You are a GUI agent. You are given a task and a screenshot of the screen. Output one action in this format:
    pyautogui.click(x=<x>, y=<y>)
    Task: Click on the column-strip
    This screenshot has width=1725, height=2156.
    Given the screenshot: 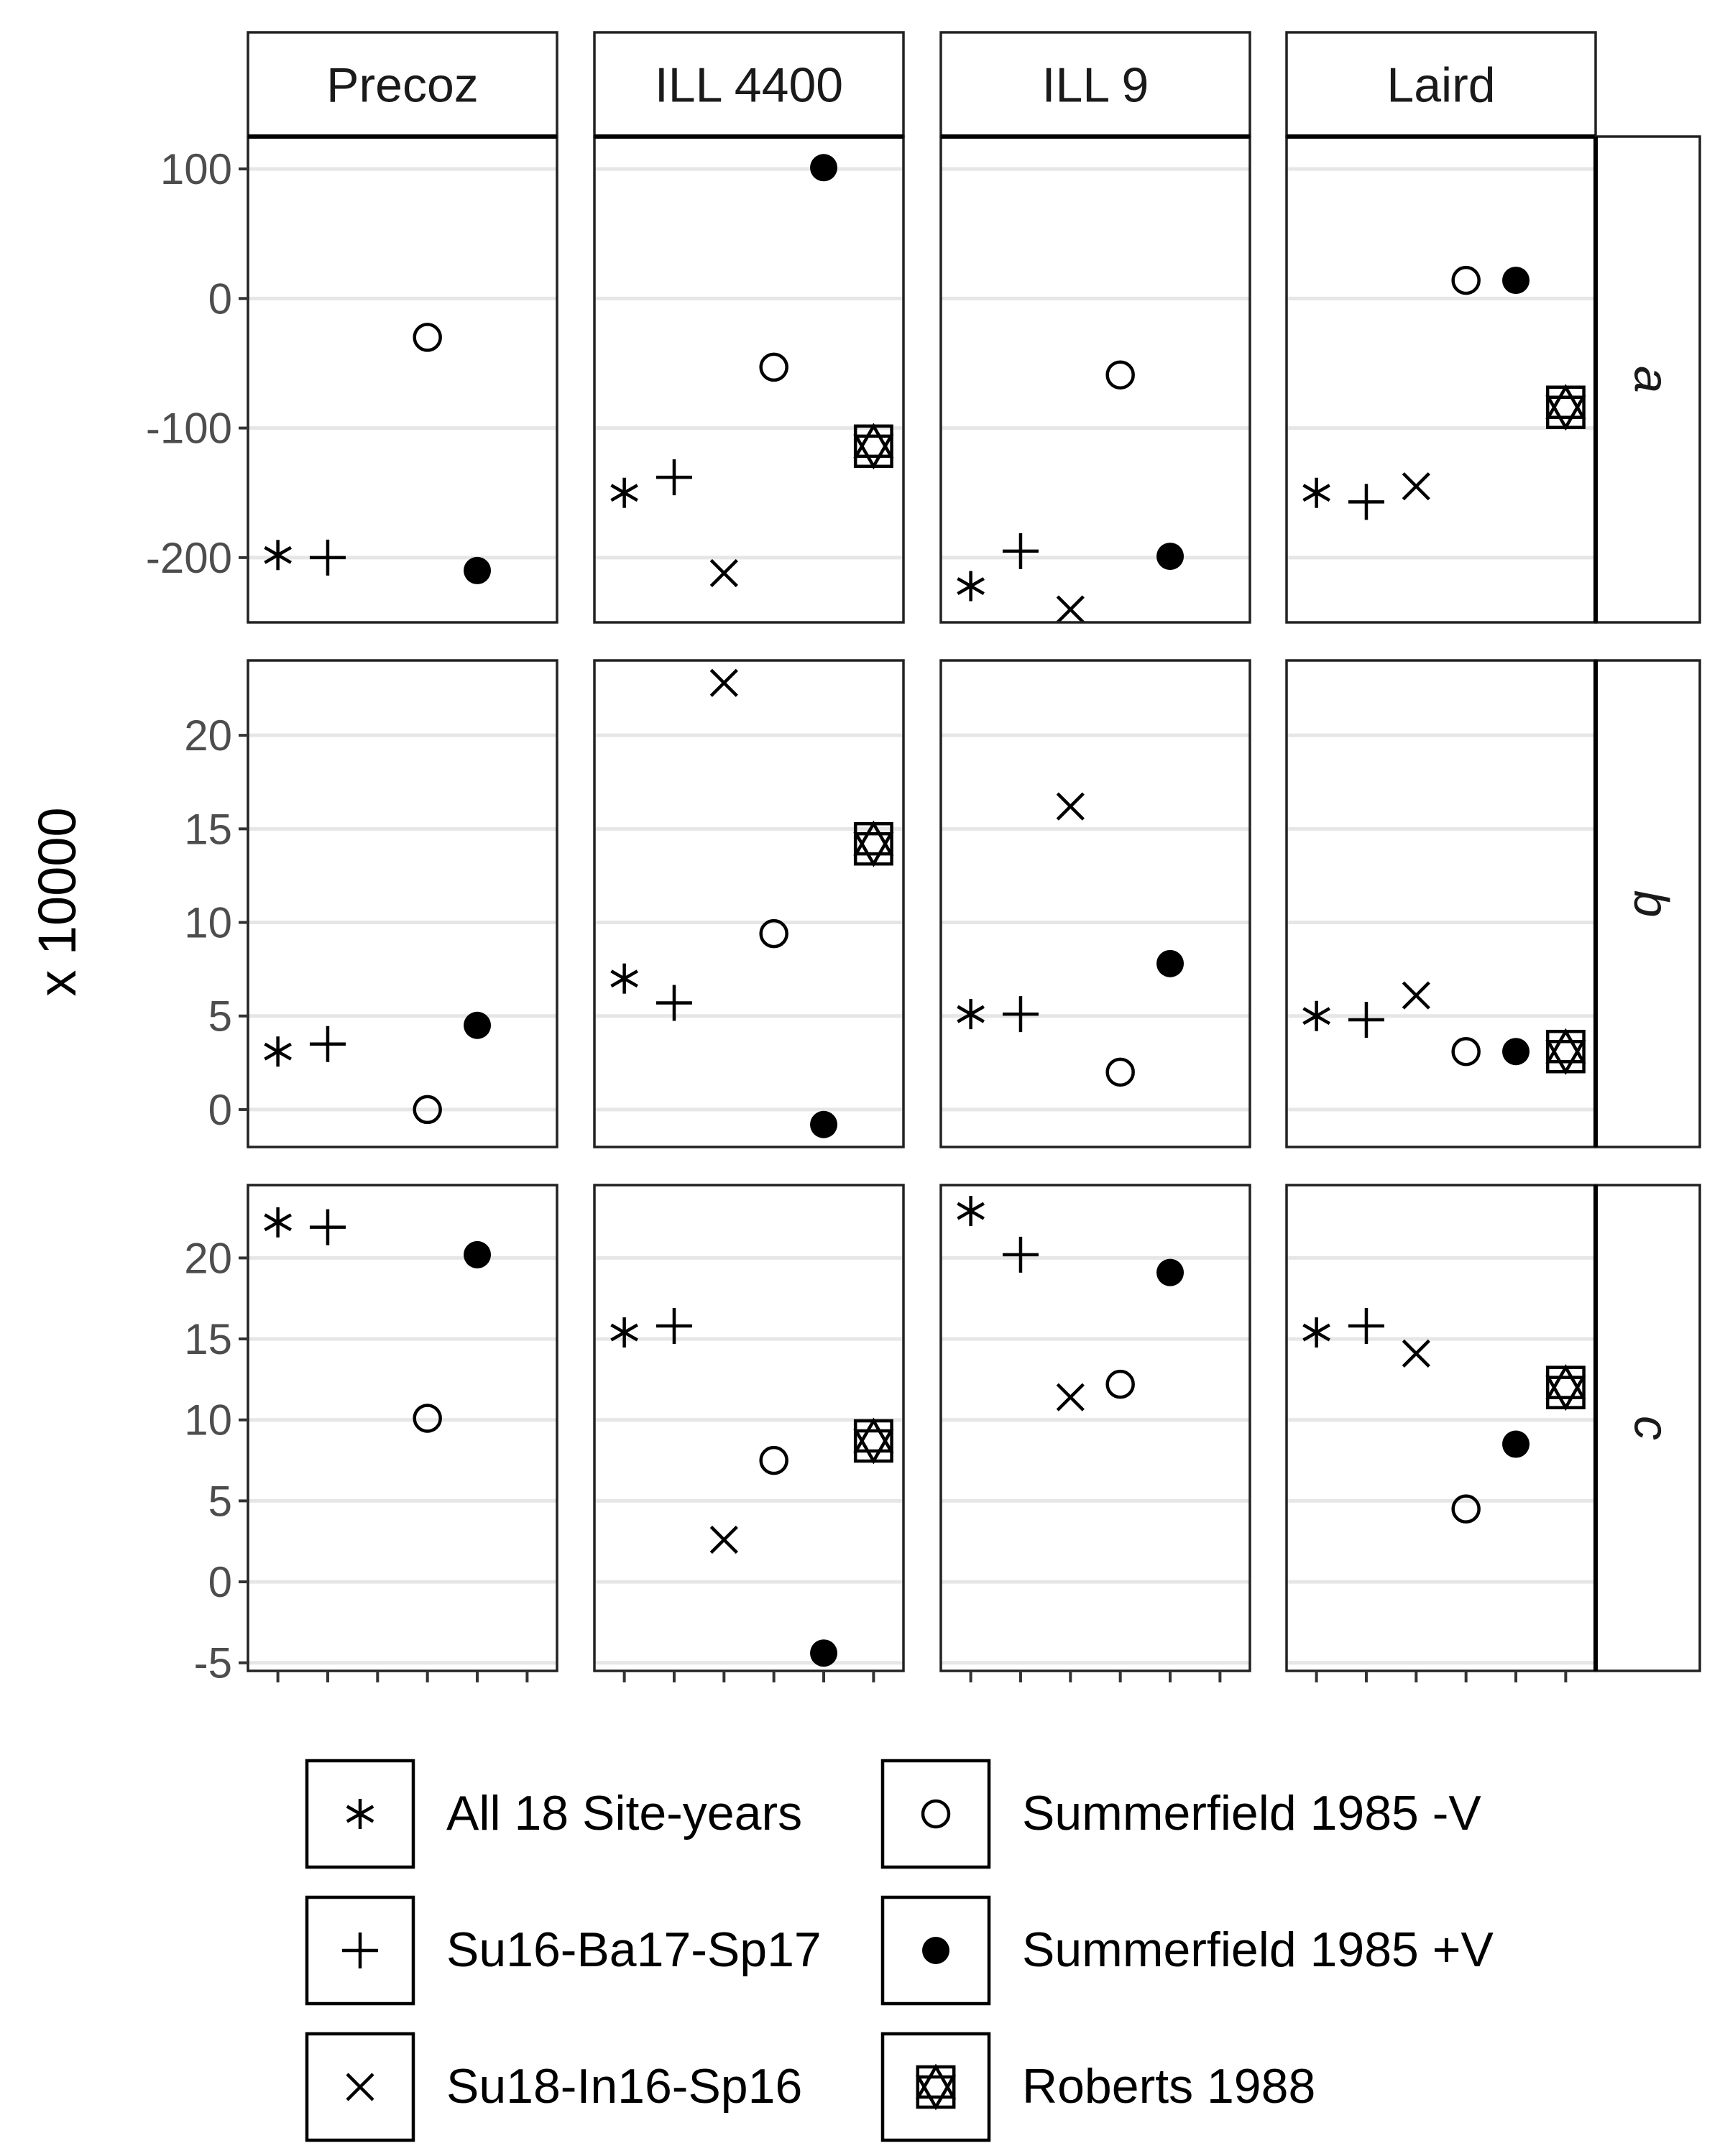 What is the action you would take?
    pyautogui.click(x=749, y=85)
    